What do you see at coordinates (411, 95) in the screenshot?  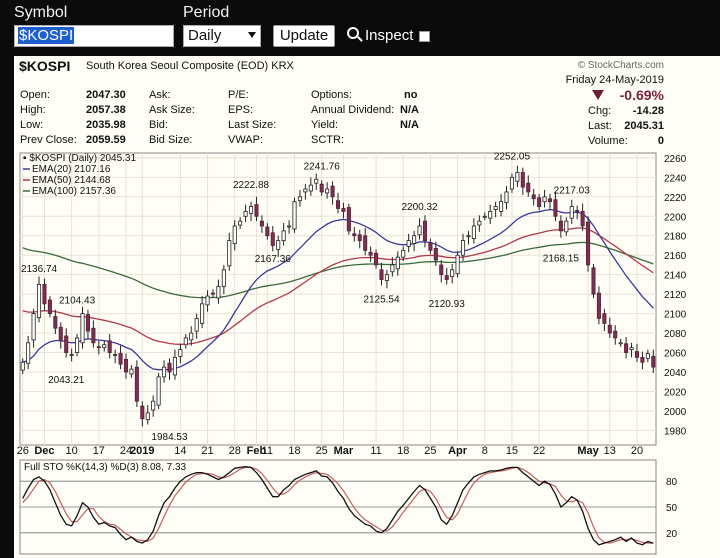 I see `options-value: no` at bounding box center [411, 95].